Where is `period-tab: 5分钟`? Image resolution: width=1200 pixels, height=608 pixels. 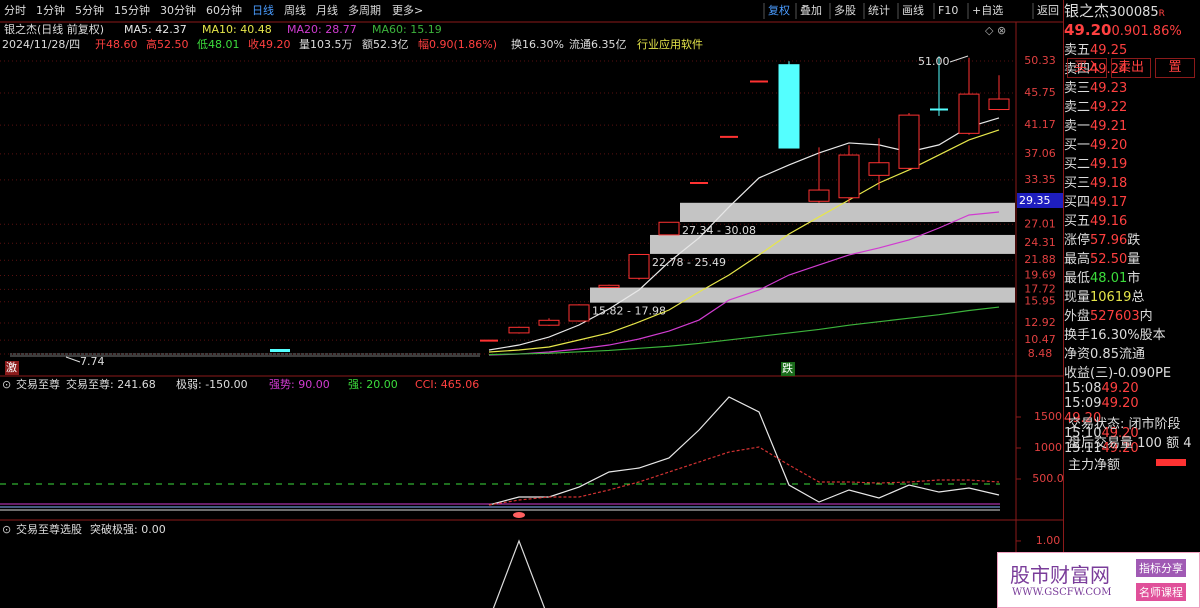
period-tab: 5分钟 is located at coordinates (89, 10).